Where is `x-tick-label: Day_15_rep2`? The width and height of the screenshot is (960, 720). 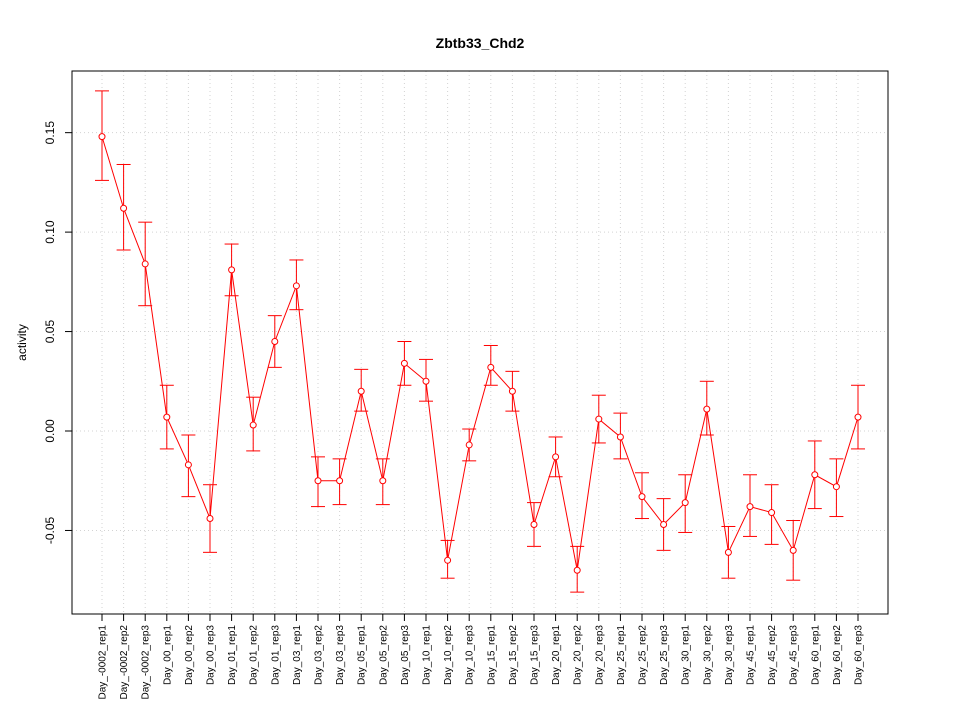
x-tick-label: Day_15_rep2 is located at coordinates (513, 655).